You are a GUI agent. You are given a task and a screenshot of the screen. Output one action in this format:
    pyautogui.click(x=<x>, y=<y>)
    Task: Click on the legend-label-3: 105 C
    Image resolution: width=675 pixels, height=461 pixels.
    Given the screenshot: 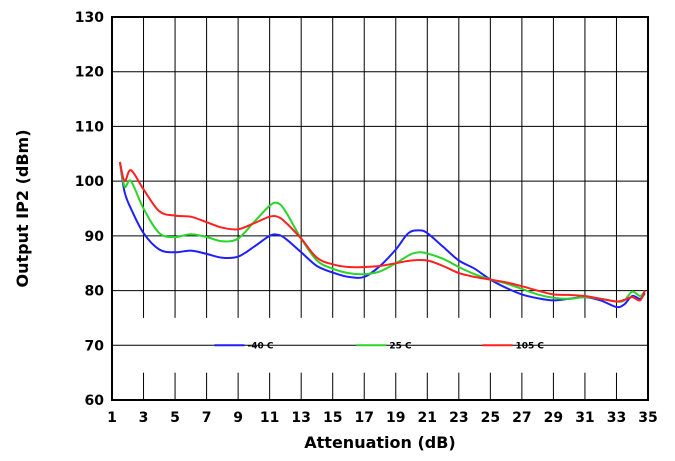 What is the action you would take?
    pyautogui.click(x=529, y=346)
    